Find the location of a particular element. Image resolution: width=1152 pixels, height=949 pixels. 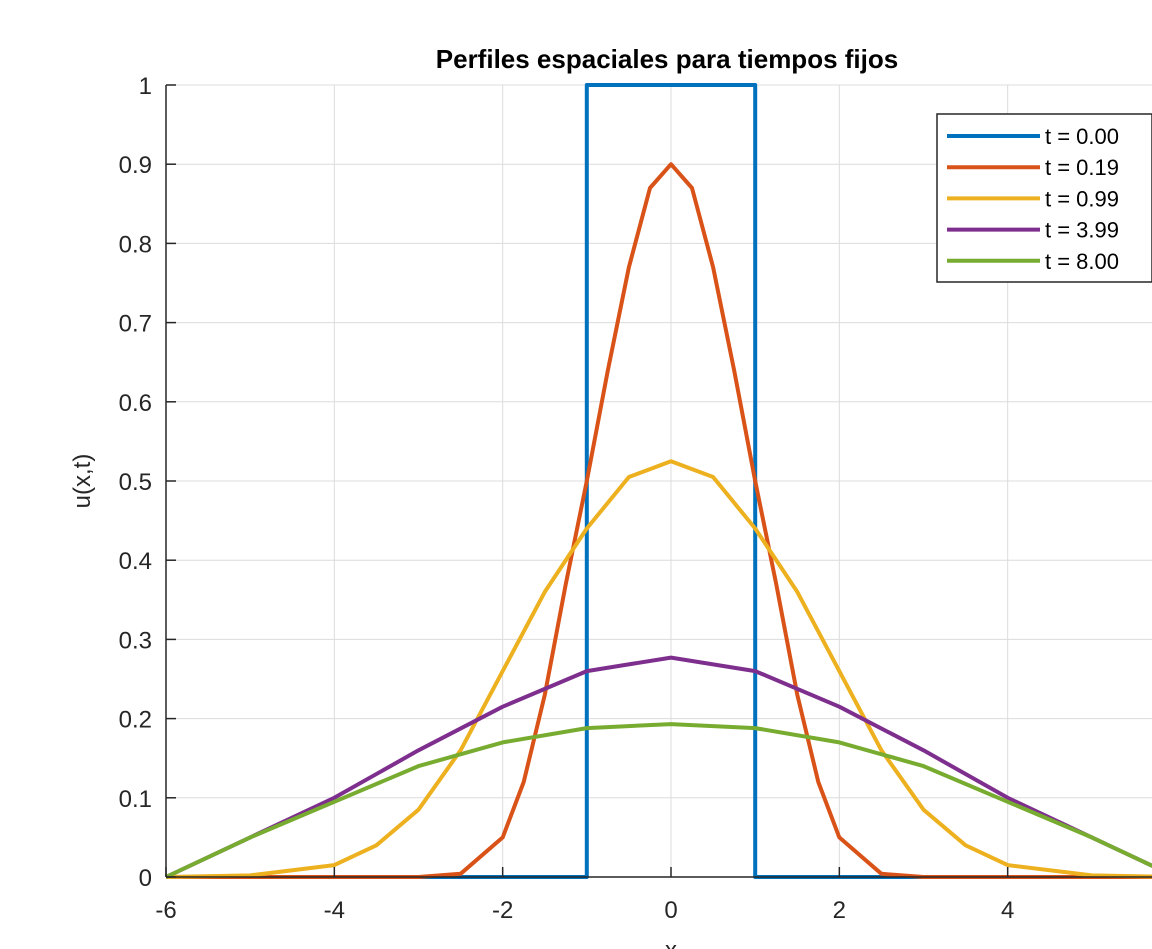

x-tick-label: -2 is located at coordinates (502, 910).